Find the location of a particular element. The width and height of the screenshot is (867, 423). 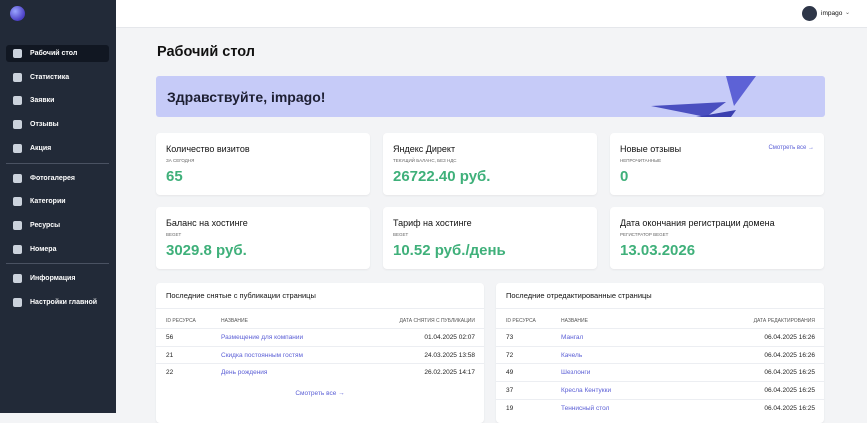

menu-label: Фотогалерея is located at coordinates (52, 178).